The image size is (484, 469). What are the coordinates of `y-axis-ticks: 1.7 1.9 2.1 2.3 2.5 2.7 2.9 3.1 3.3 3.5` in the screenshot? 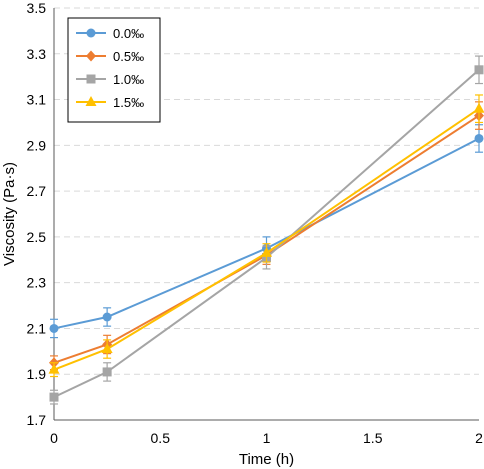 It's located at (37, 214).